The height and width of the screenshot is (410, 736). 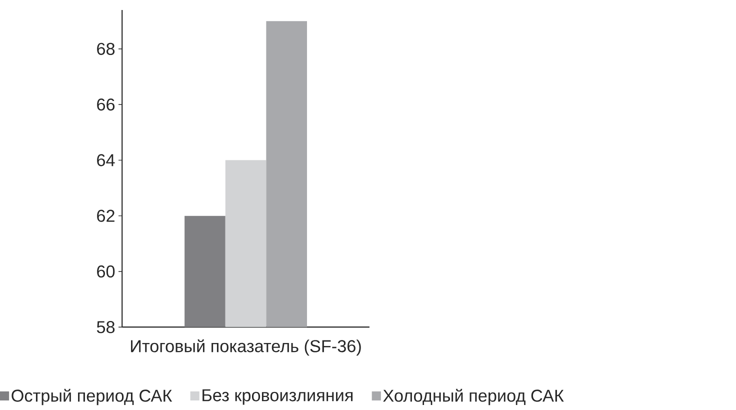 What do you see at coordinates (106, 49) in the screenshot?
I see `y-tick-label: 68` at bounding box center [106, 49].